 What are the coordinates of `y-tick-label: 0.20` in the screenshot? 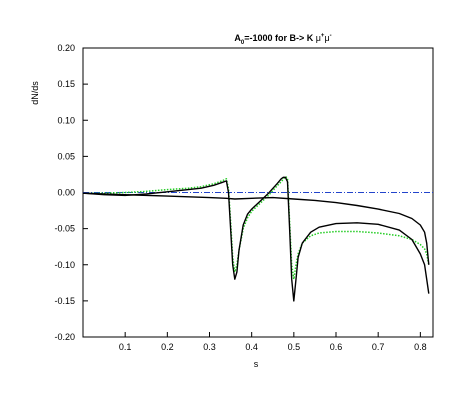 It's located at (66, 48).